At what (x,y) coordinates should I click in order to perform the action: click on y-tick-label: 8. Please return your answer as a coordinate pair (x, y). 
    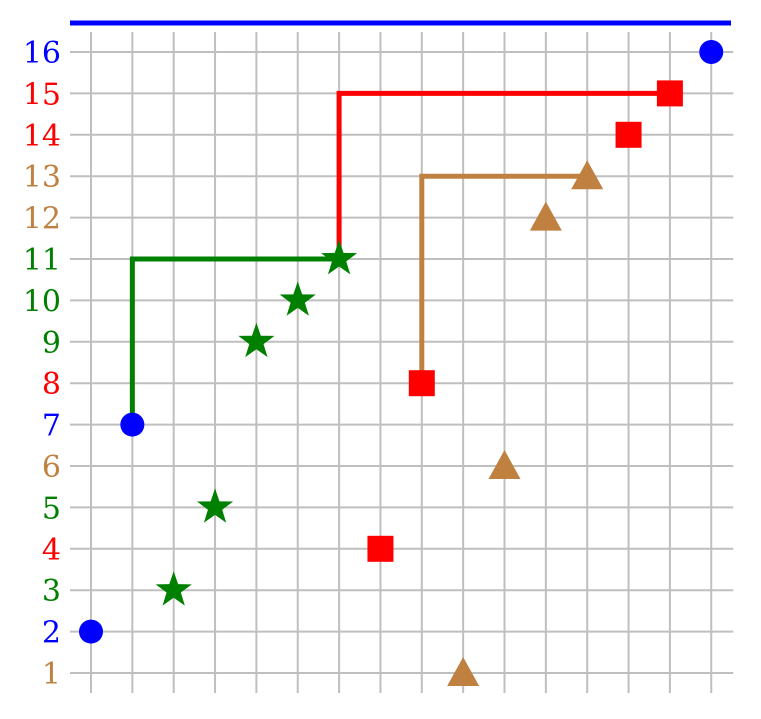
    Looking at the image, I should click on (51, 384).